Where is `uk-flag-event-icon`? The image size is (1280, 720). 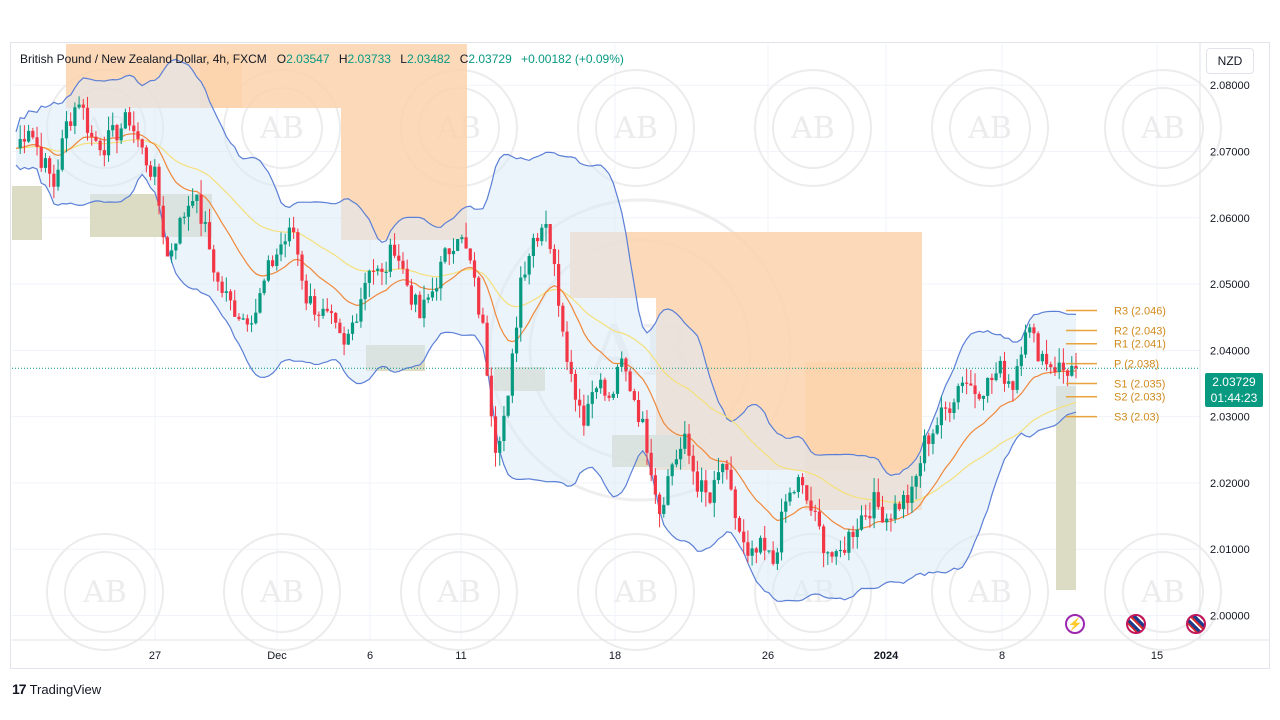 uk-flag-event-icon is located at coordinates (1136, 624).